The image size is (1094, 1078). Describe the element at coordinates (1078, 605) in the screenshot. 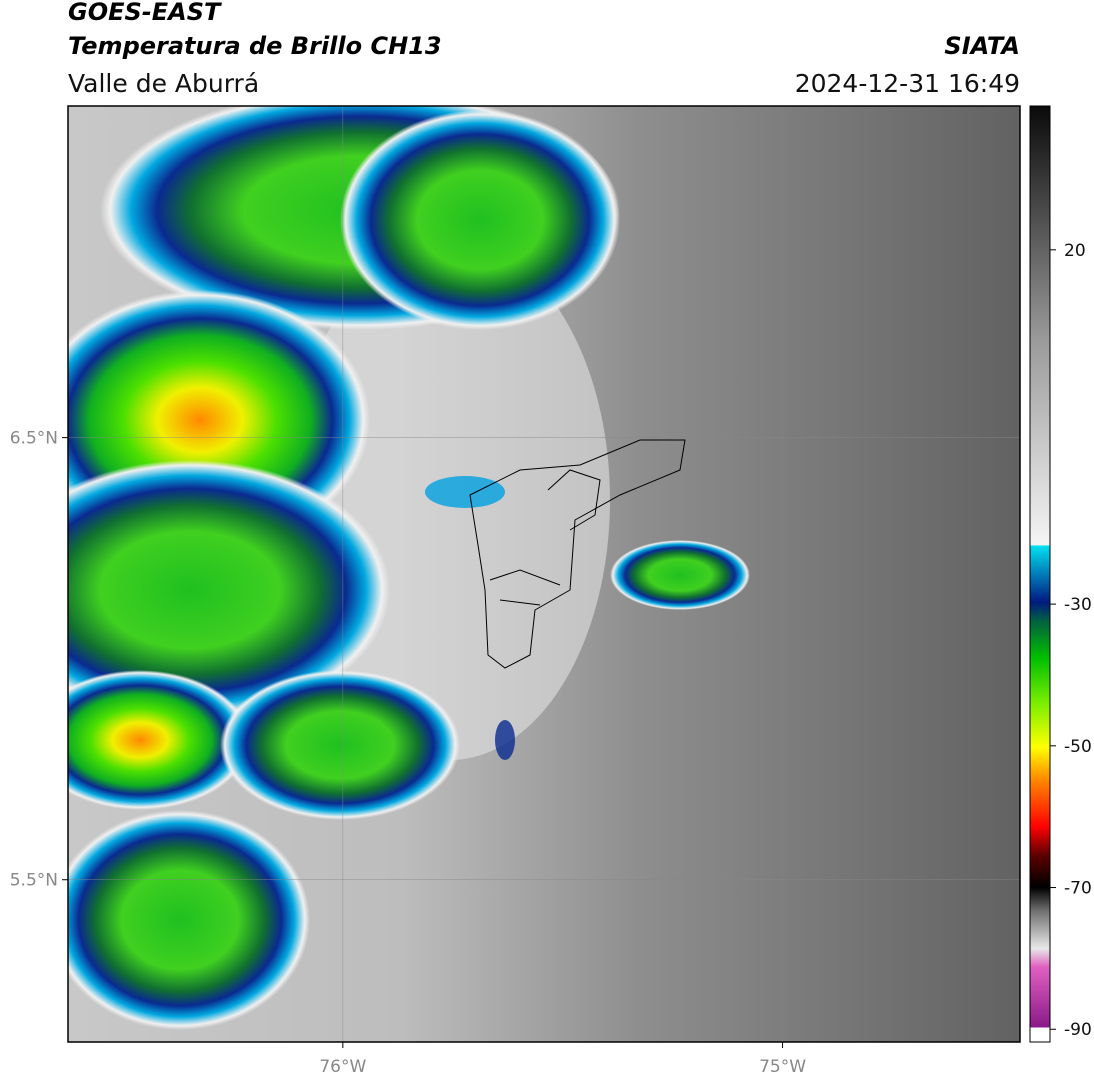

I see `colorbar-tick-label: -30` at that location.